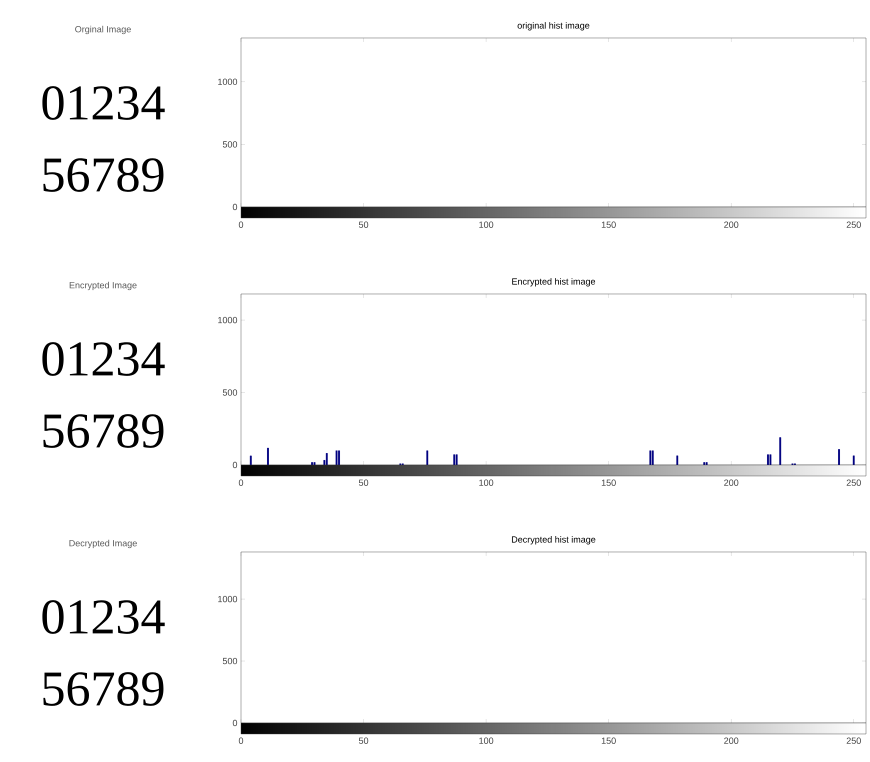  Describe the element at coordinates (103, 30) in the screenshot. I see `text: Orginal Image` at that location.